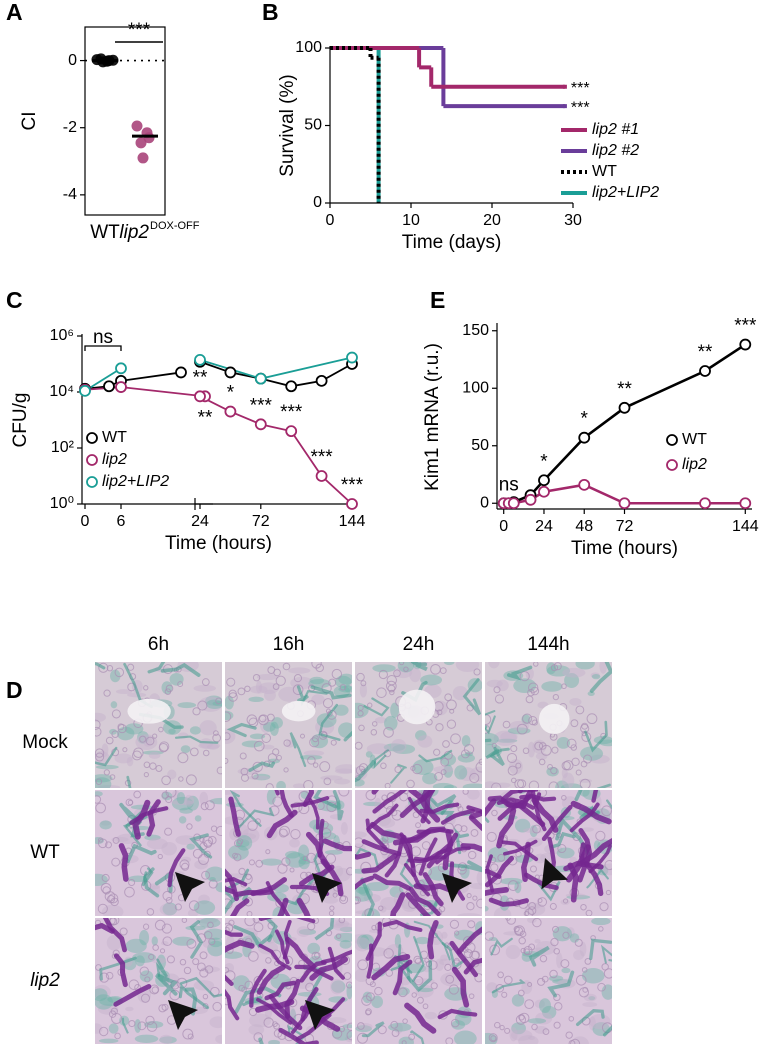 This screenshot has width=770, height=1050. What do you see at coordinates (205, 417) in the screenshot?
I see `significance-label: **` at bounding box center [205, 417].